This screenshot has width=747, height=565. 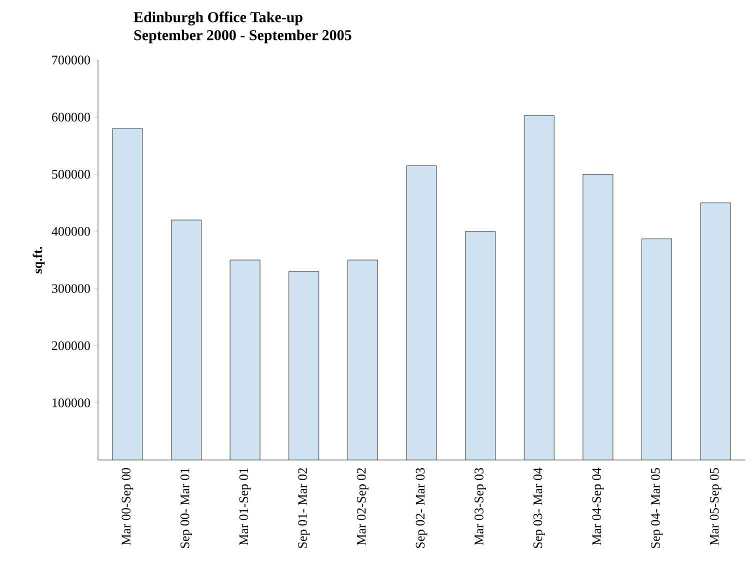 What do you see at coordinates (71, 174) in the screenshot?
I see `y-tick-label: 500000` at bounding box center [71, 174].